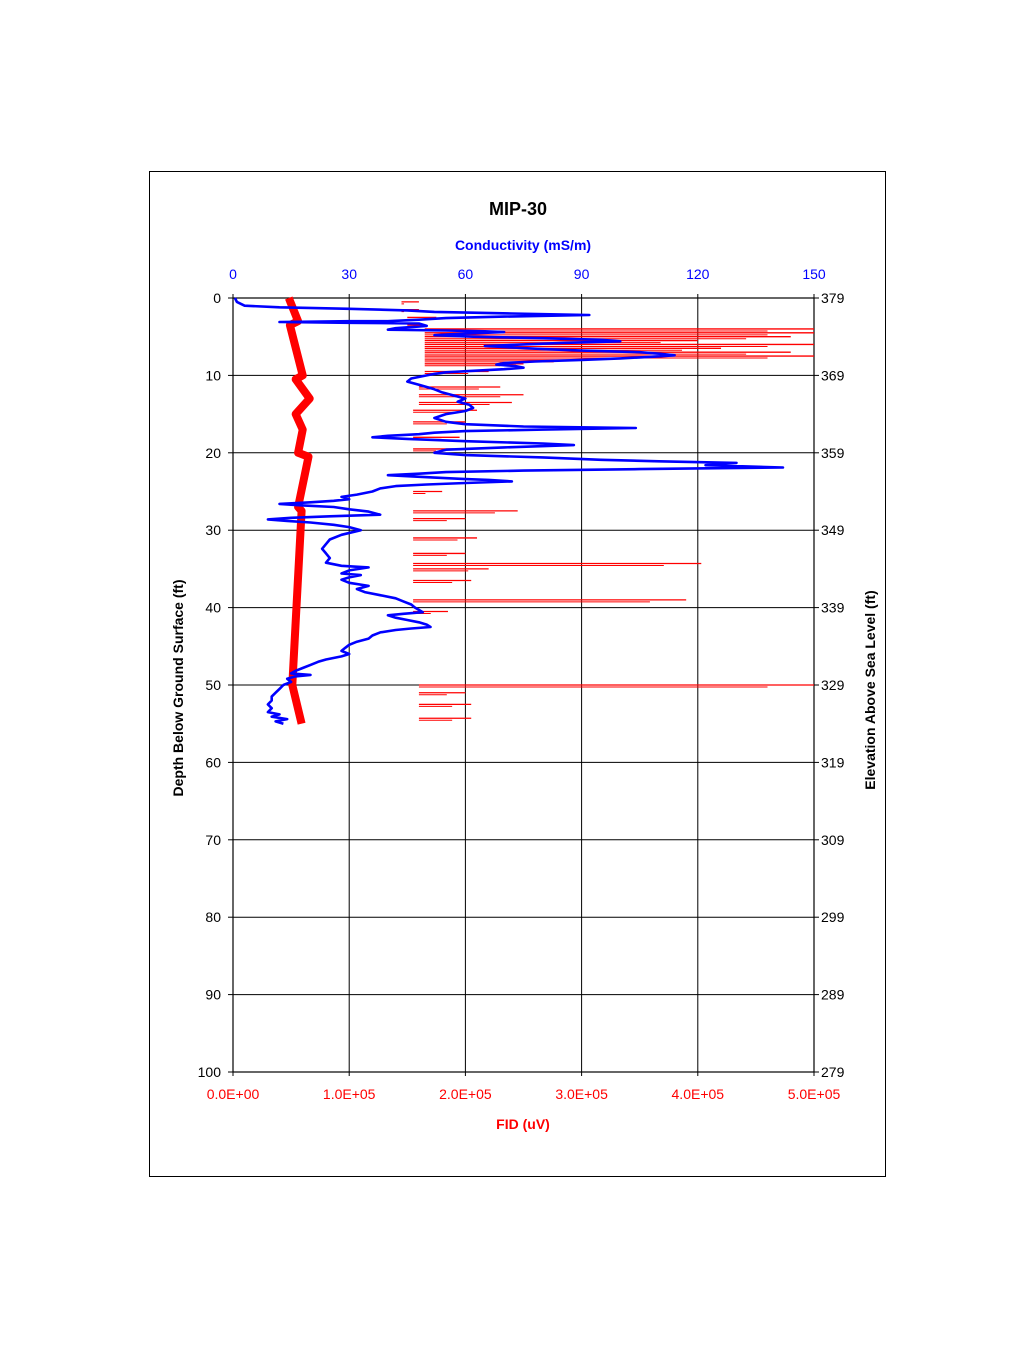 This screenshot has width=1024, height=1365. Describe the element at coordinates (581, 1094) in the screenshot. I see `bottom-tick-label: 3.0E+05` at that location.